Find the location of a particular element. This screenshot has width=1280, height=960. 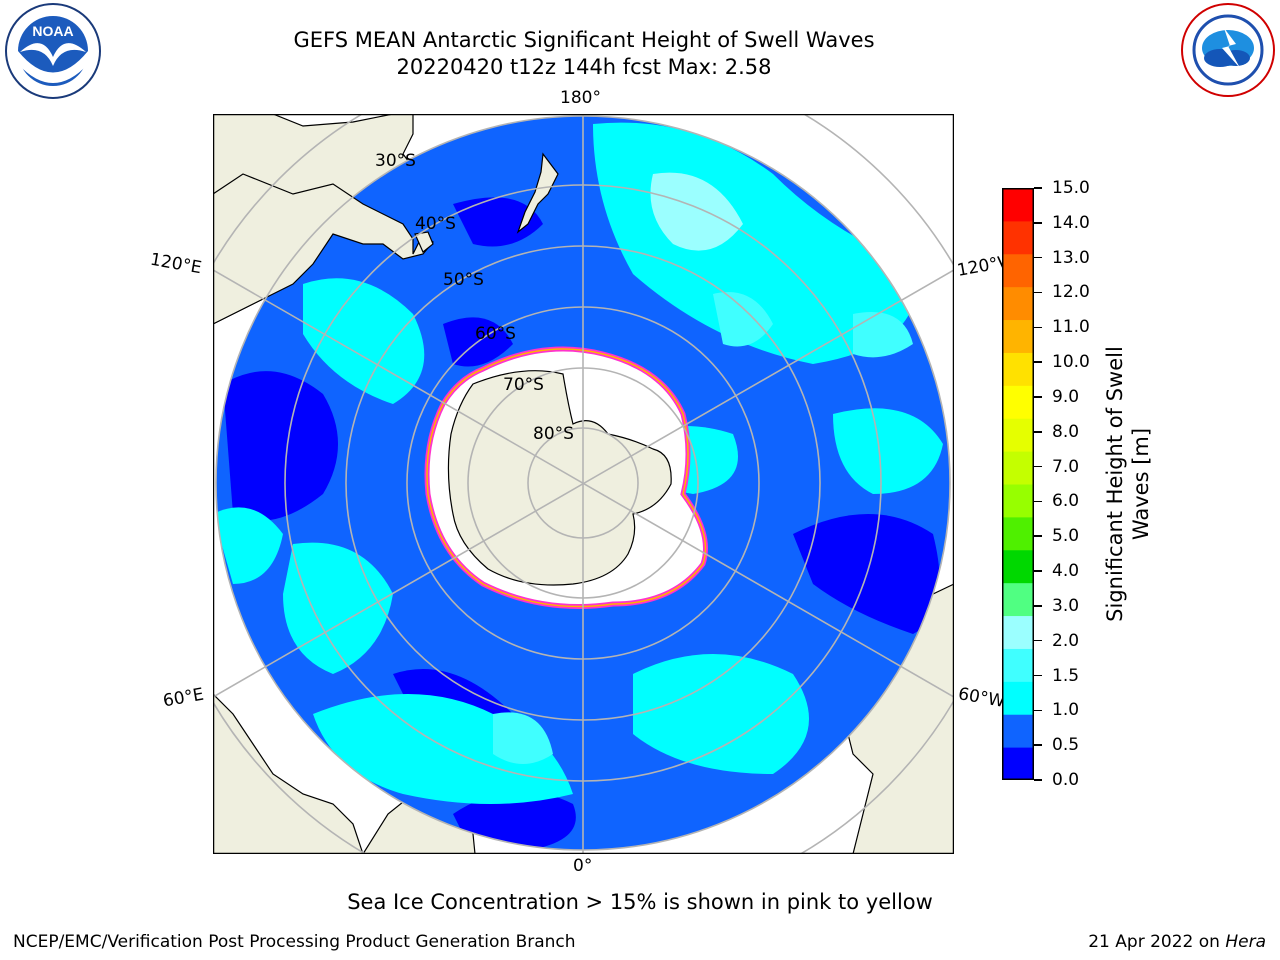

footer-date: 21 Apr 2022 on Hera is located at coordinates (1177, 942).